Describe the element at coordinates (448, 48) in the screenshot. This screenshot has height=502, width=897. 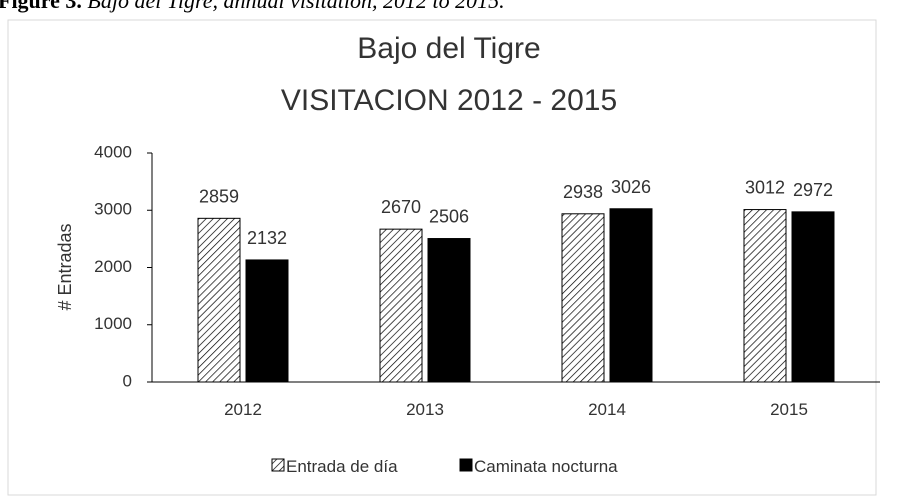
I see `chart-title: Bajo del Tigre` at that location.